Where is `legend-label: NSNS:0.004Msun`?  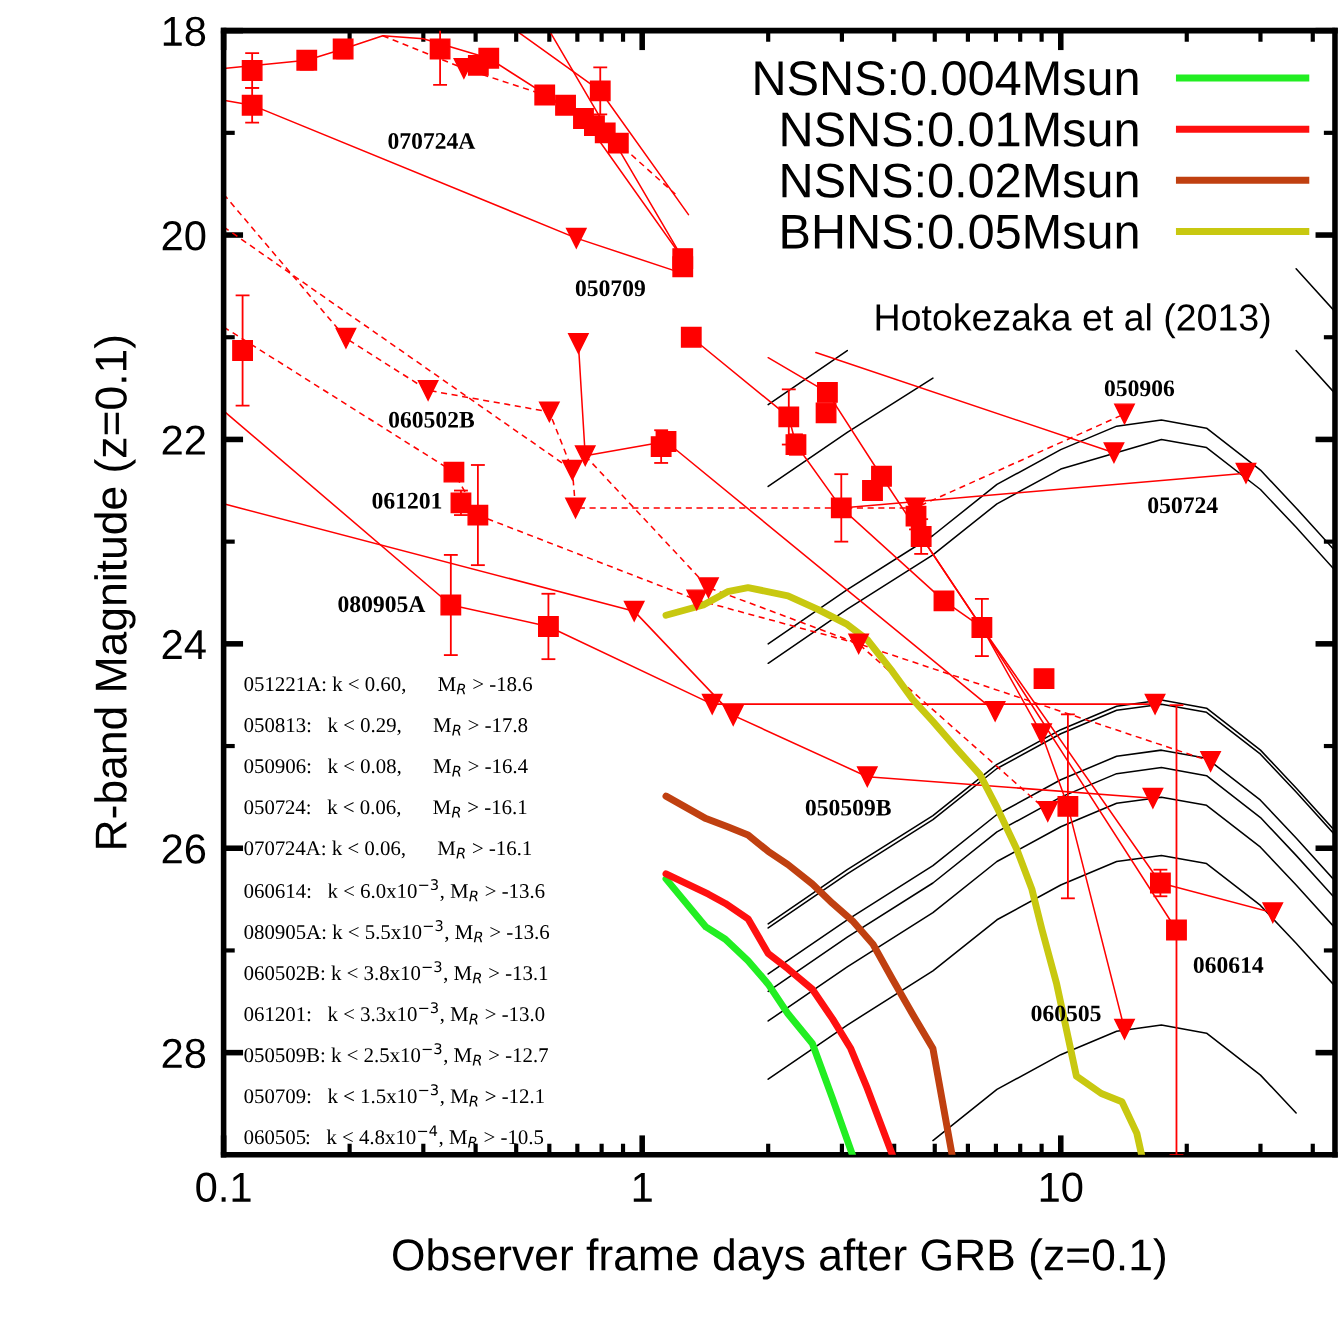 legend-label: NSNS:0.004Msun is located at coordinates (946, 78).